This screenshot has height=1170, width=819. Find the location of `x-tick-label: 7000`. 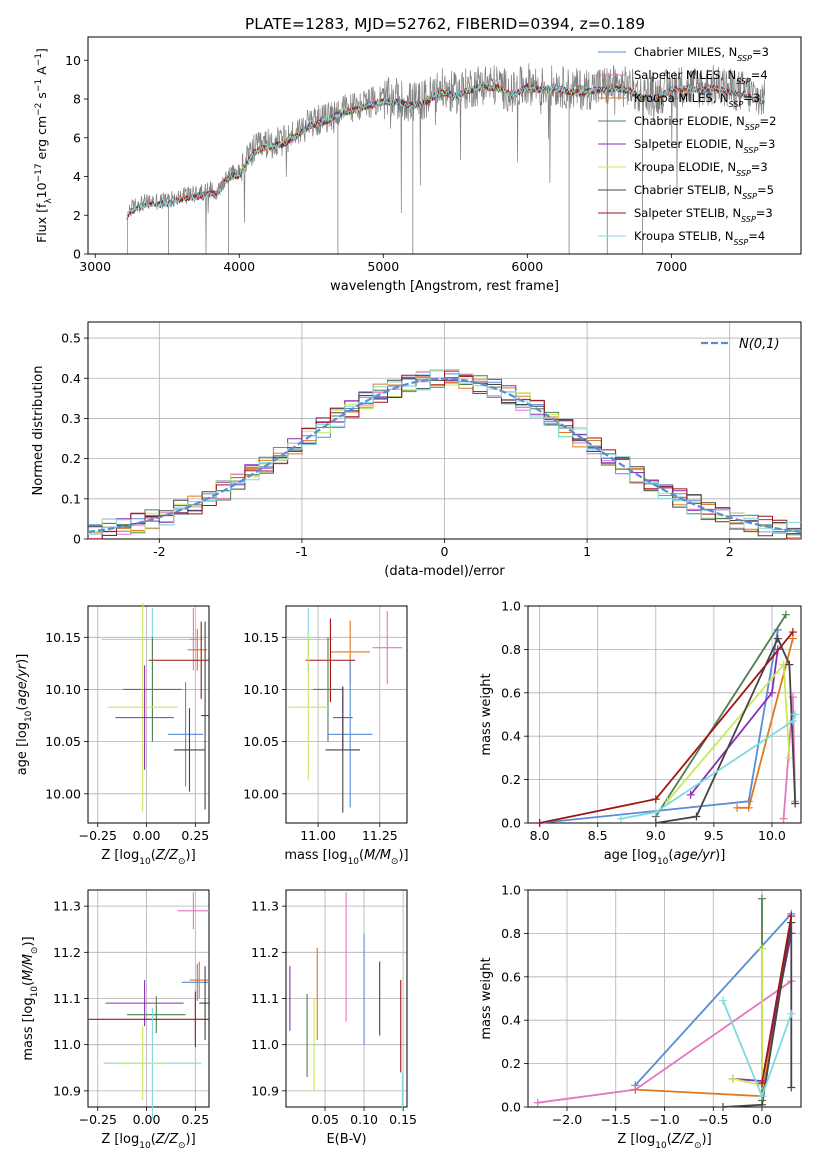

x-tick-label: 7000 is located at coordinates (671, 266).